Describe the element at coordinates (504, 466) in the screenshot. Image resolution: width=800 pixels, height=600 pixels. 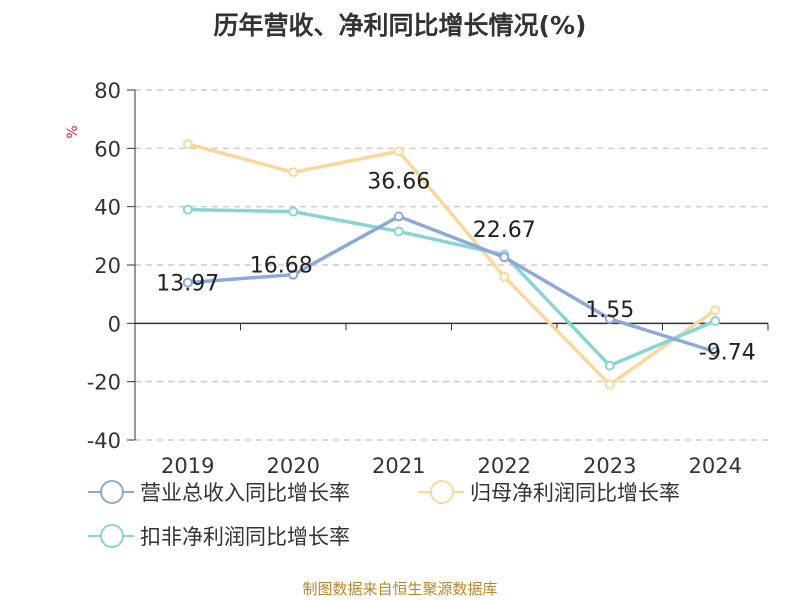
I see `x-tick-label: 2022` at that location.